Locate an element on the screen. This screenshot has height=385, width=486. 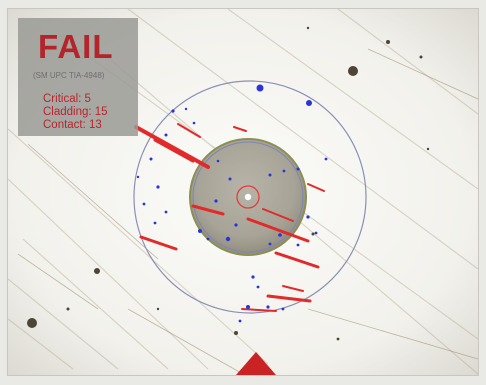
critical-count: Critical: 5 is located at coordinates (67, 99).